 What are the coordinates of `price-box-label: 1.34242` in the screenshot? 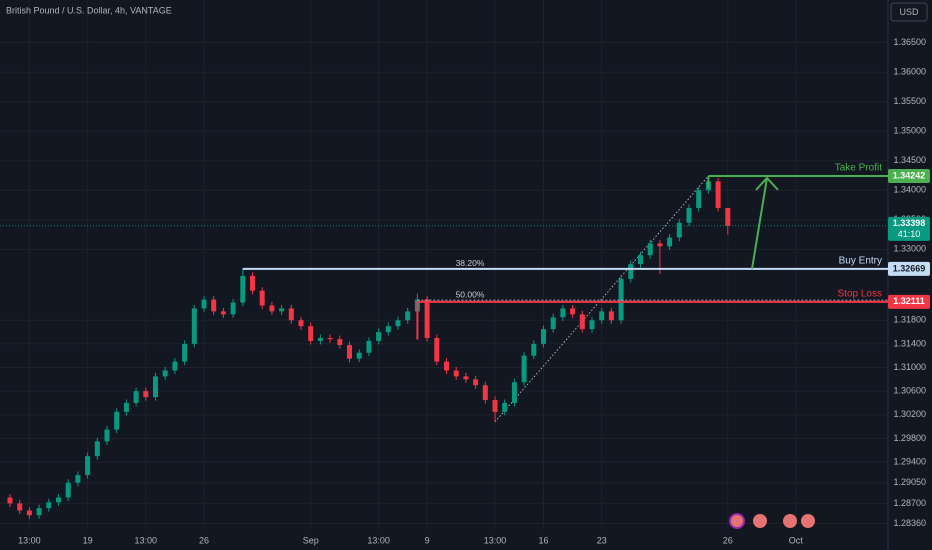 It's located at (909, 175).